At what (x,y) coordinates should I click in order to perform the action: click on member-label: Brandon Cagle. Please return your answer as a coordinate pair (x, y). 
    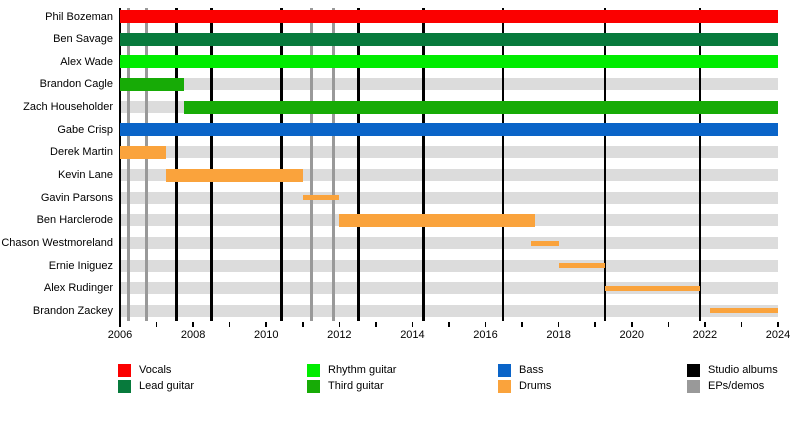
    Looking at the image, I should click on (76, 84).